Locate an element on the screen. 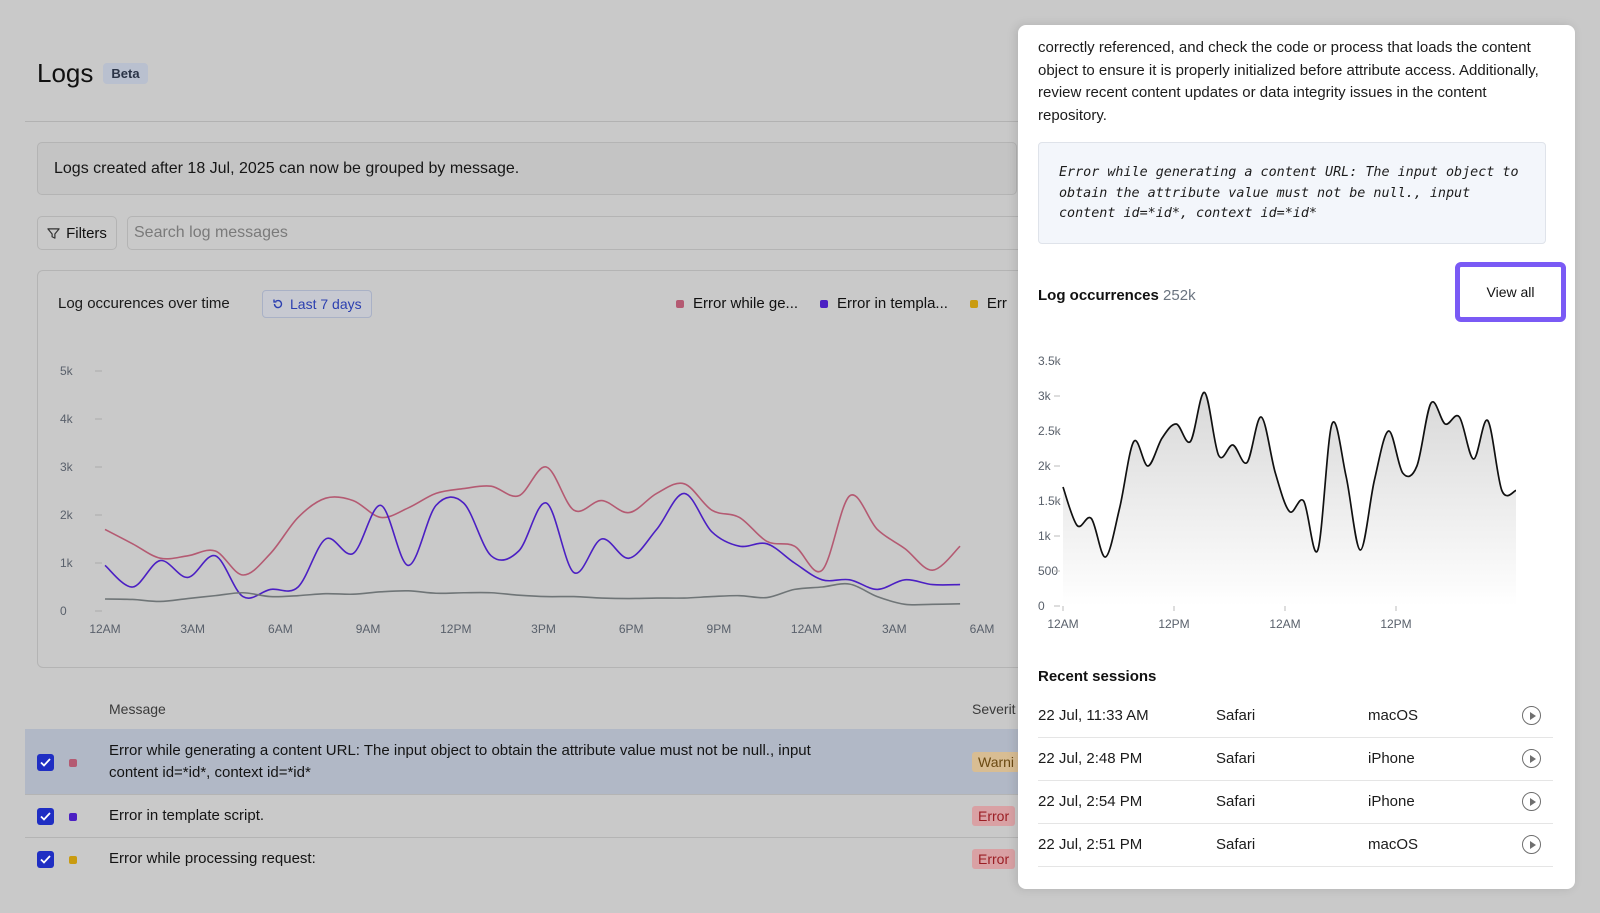  severity-column-header: Severit is located at coordinates (994, 709).